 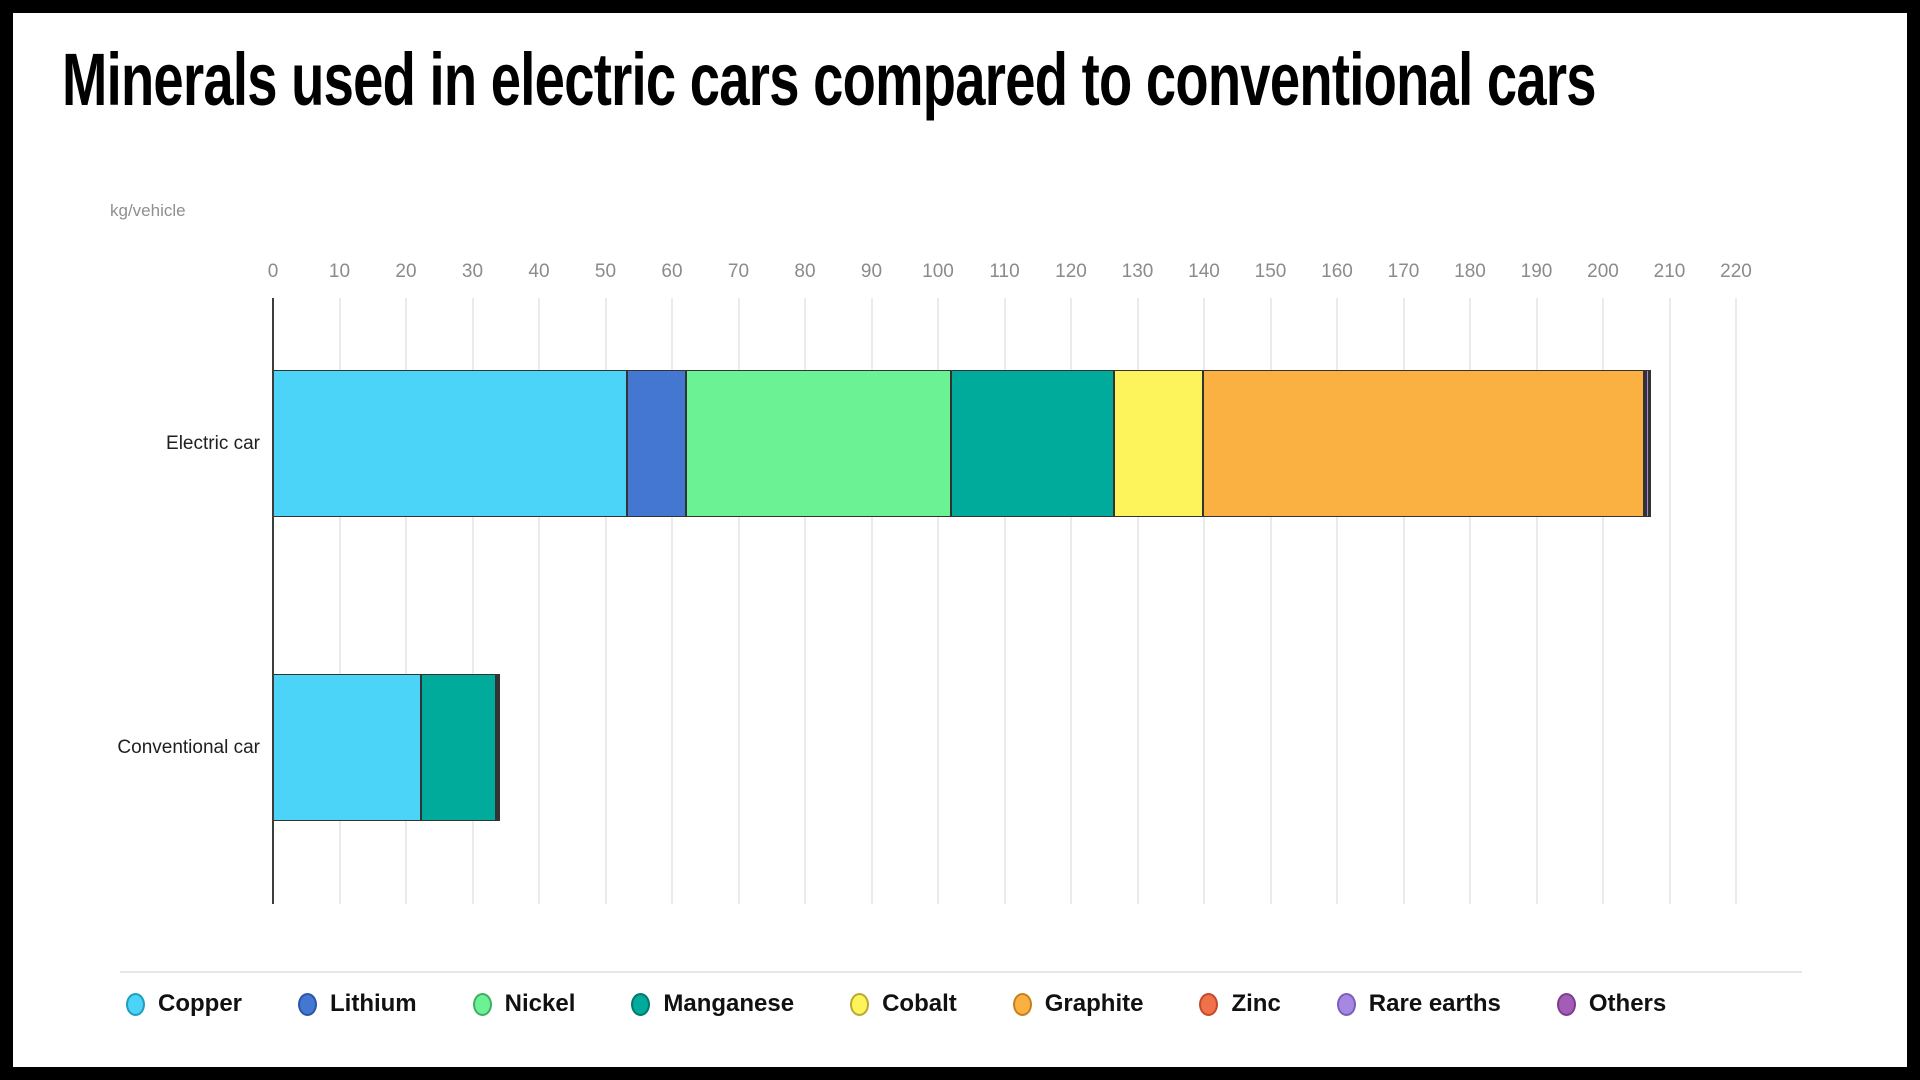 What do you see at coordinates (1337, 271) in the screenshot?
I see `x-tick-label-160: 160` at bounding box center [1337, 271].